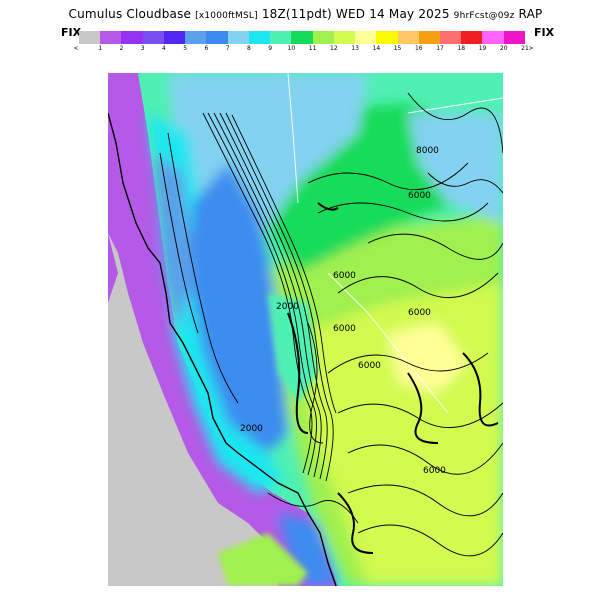 The image size is (611, 611). Describe the element at coordinates (525, 48) in the screenshot. I see `legend-tick-label: 21` at that location.